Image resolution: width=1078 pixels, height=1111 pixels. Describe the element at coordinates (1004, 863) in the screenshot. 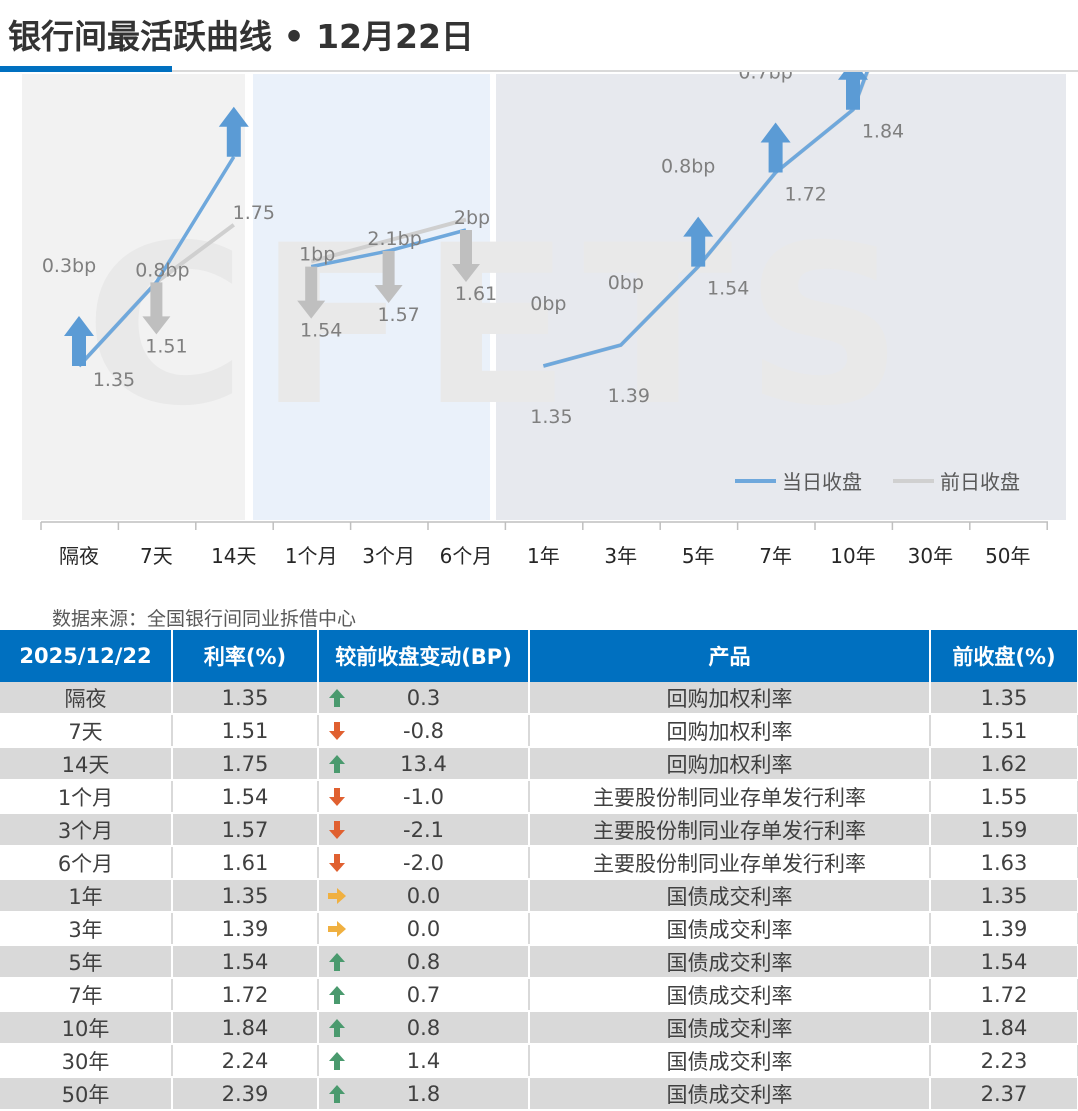

I see `cell-prev-close: 1.63` at that location.